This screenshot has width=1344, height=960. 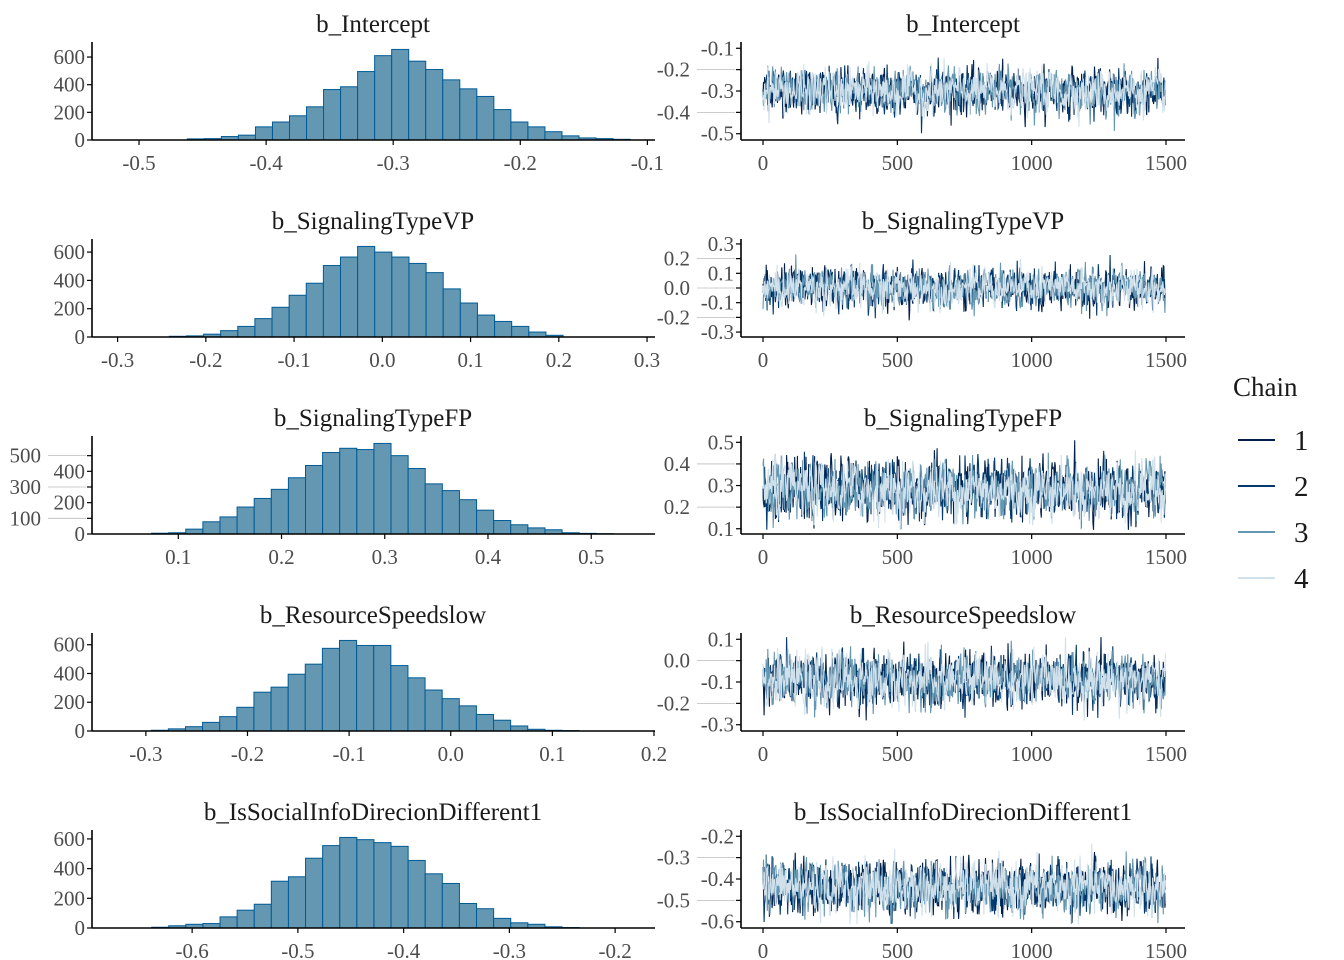 What do you see at coordinates (470, 360) in the screenshot?
I see `x-tick-label: 0.1` at bounding box center [470, 360].